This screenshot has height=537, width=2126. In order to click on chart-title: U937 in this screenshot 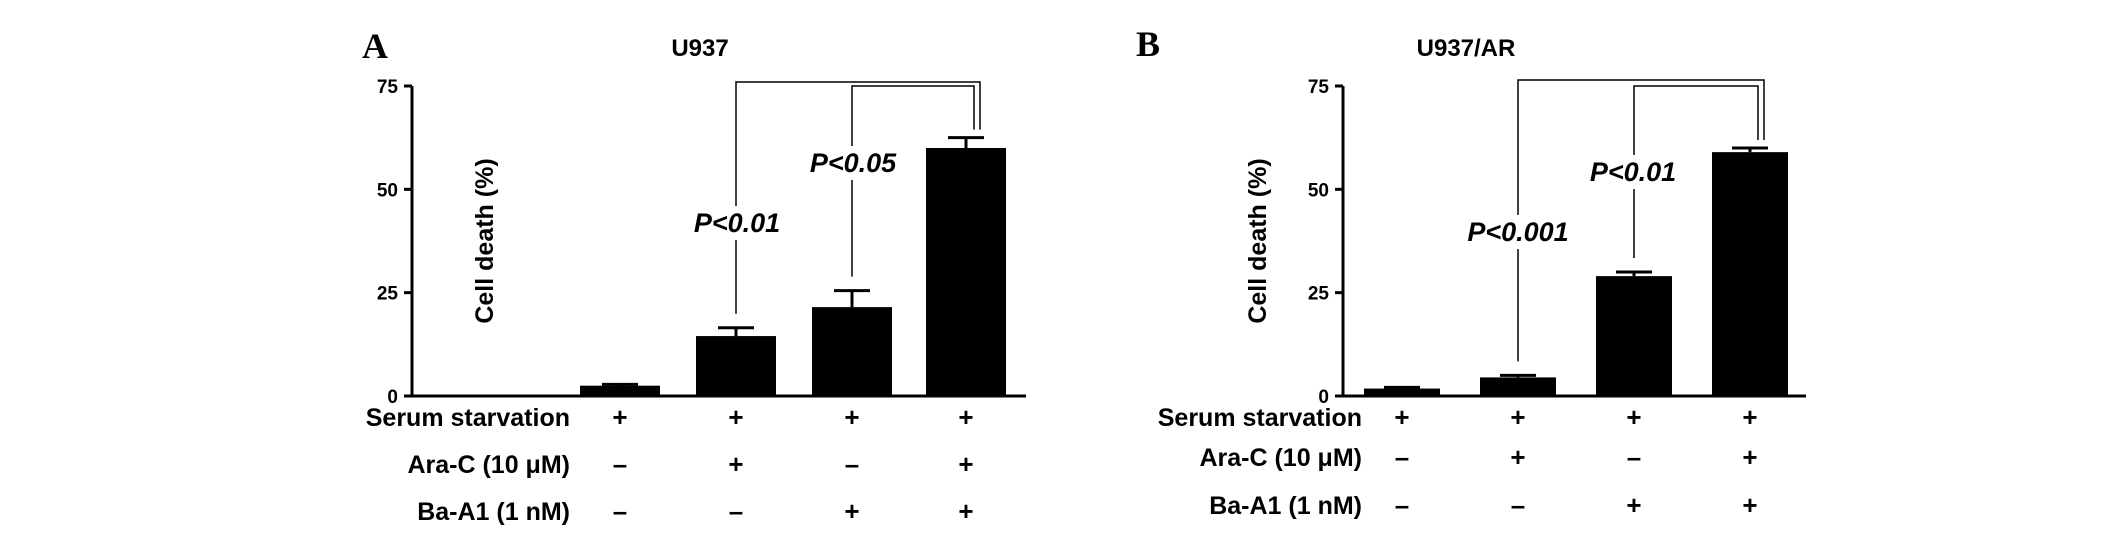, I will do `click(699, 48)`.